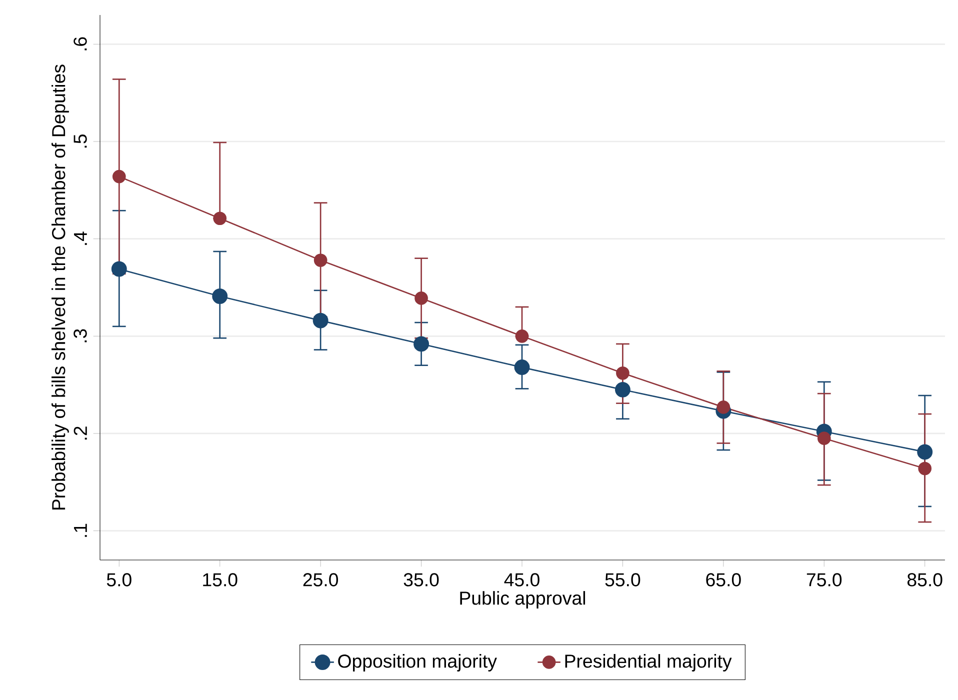  Describe the element at coordinates (648, 663) in the screenshot. I see `legend-label: Presidential majority` at that location.